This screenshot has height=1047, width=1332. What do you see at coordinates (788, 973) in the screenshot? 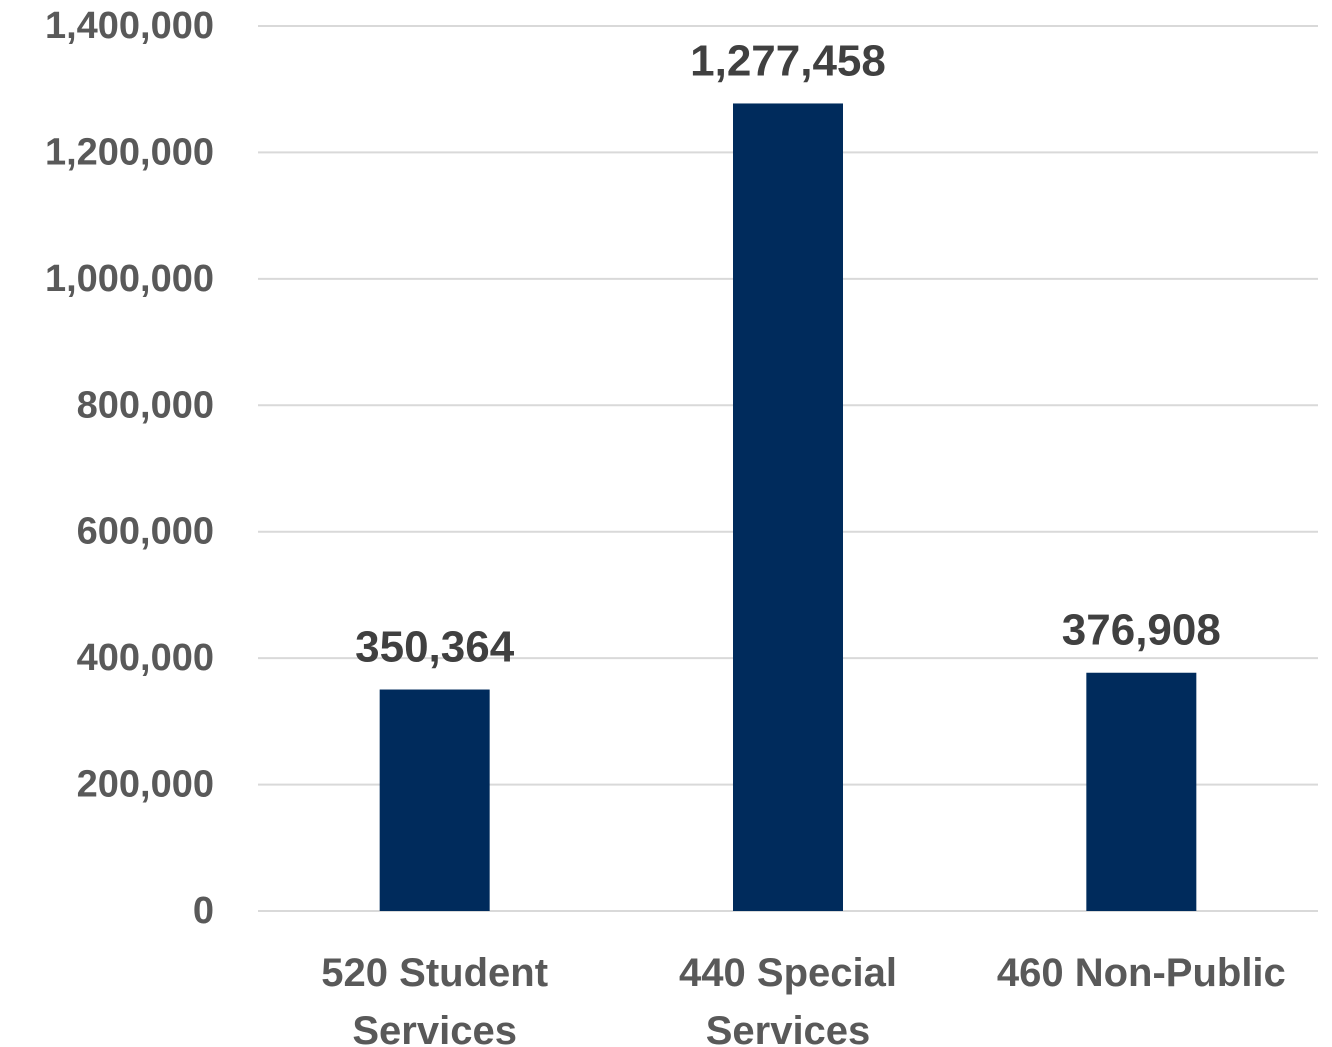
I see `x-category-label-line: 440 Special` at bounding box center [788, 973].